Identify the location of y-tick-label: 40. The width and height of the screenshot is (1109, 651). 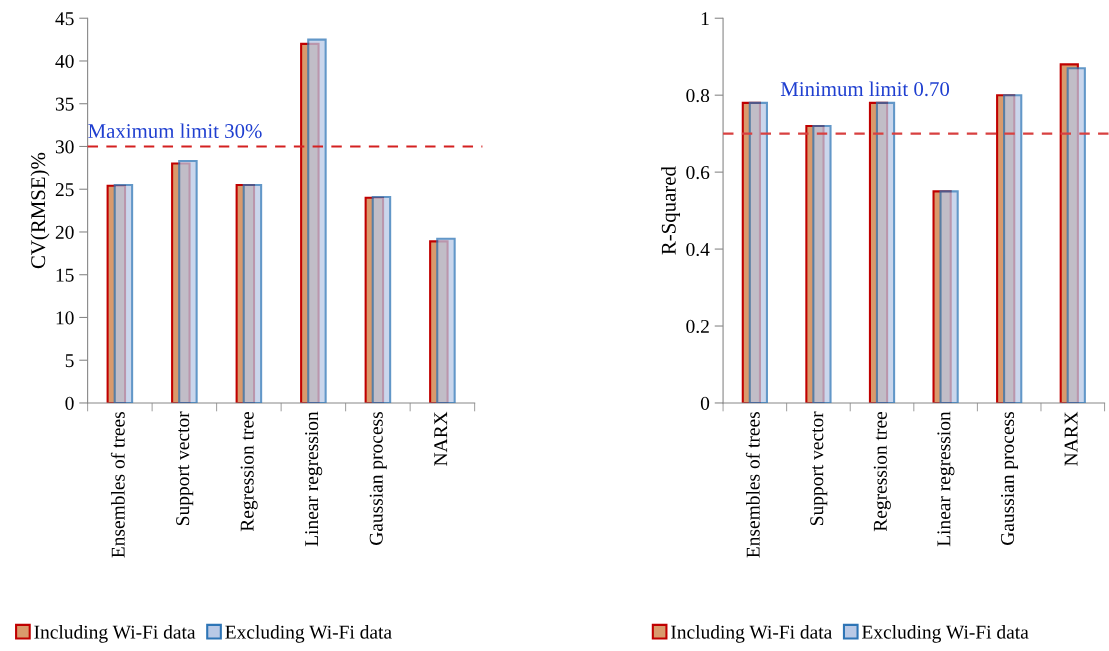
(64, 61).